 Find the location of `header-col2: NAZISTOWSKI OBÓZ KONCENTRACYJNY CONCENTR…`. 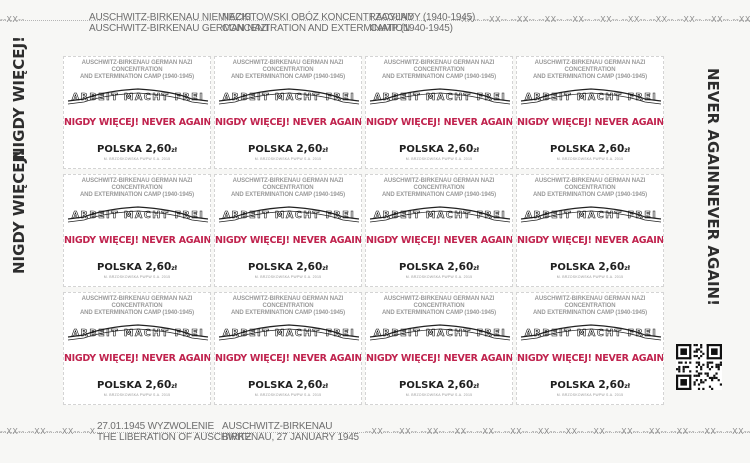

header-col2: NAZISTOWSKI OBÓZ KONCENTRACYJNY CONCENTR… is located at coordinates (318, 23).